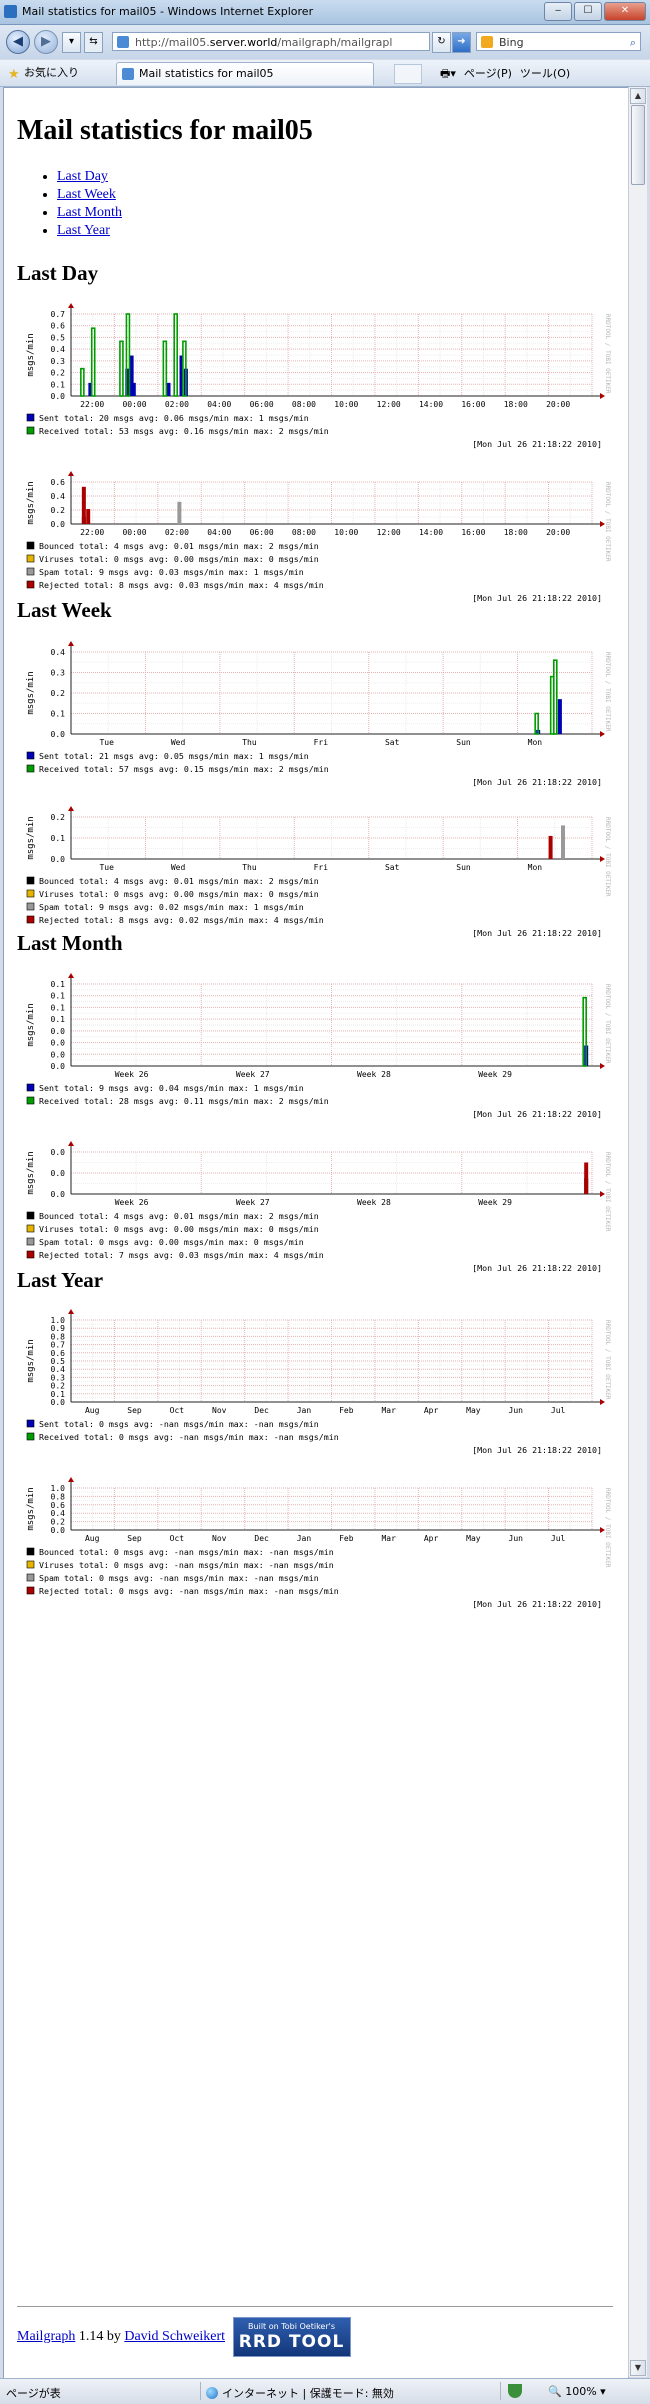 The width and height of the screenshot is (650, 2404). Describe the element at coordinates (632, 42) in the screenshot. I see `search-icon: ⌕` at that location.